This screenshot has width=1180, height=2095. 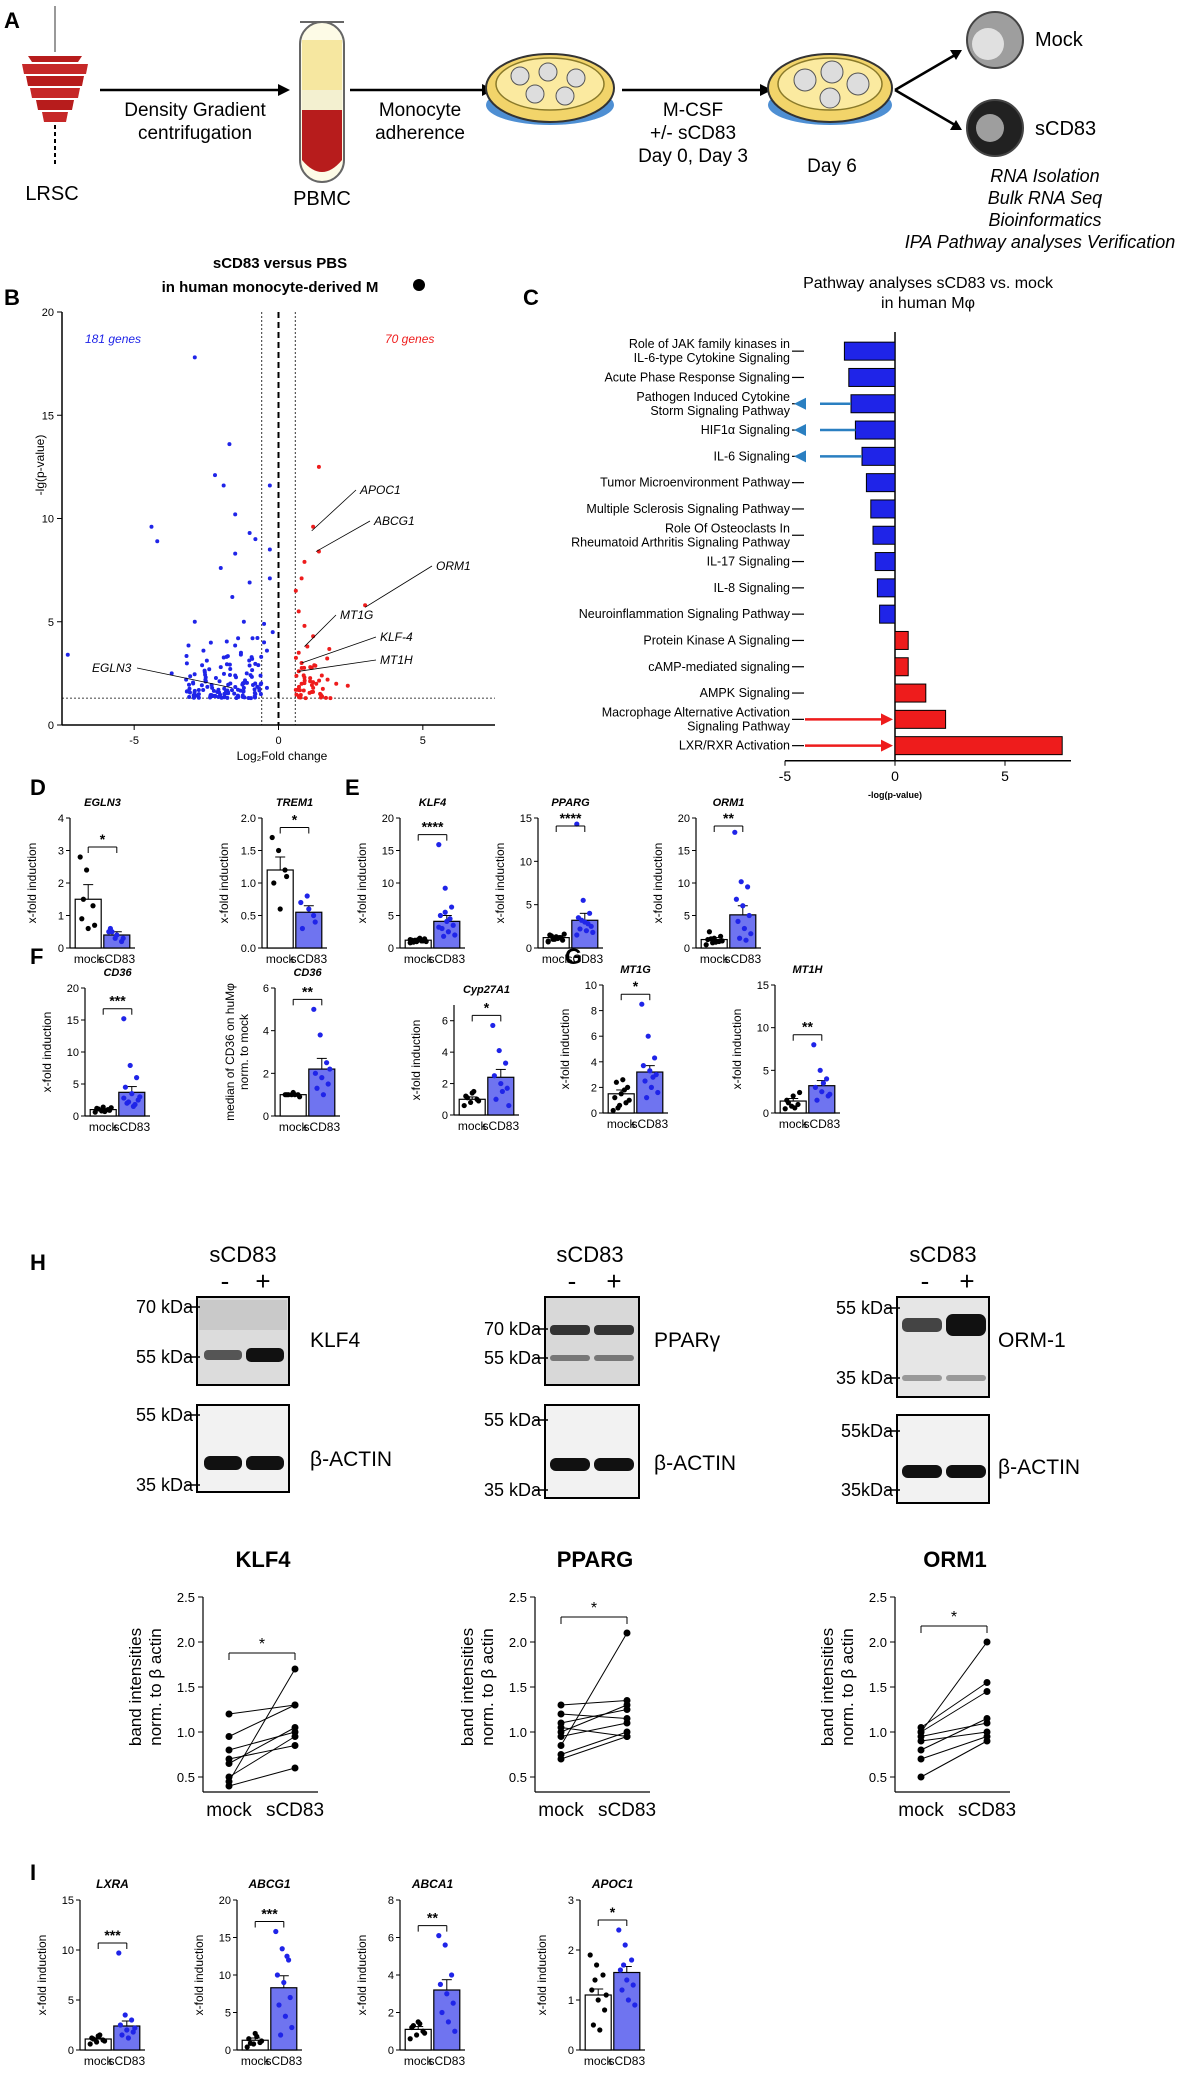 I want to click on panel-letter: F, so click(x=36, y=956).